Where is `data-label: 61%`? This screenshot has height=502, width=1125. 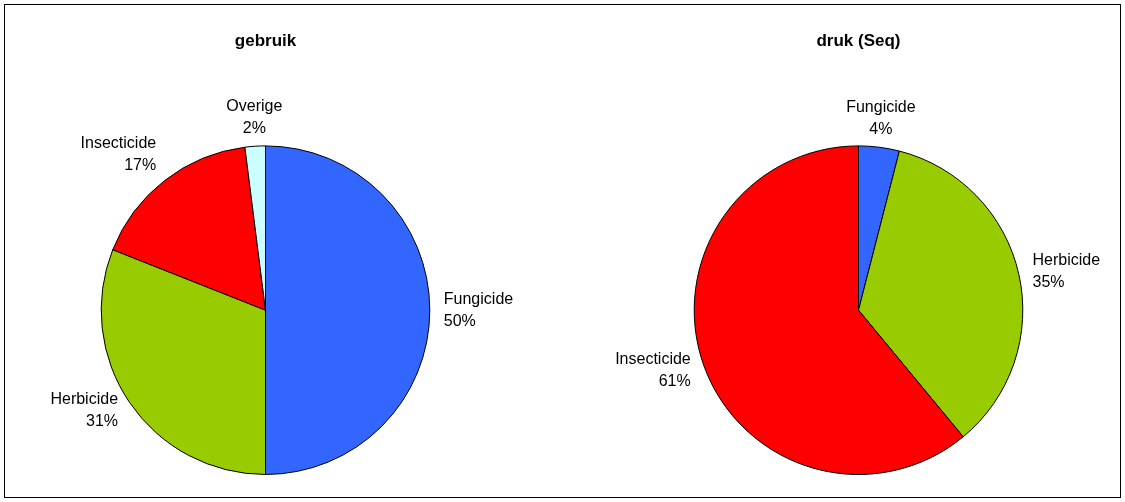
data-label: 61% is located at coordinates (674, 380).